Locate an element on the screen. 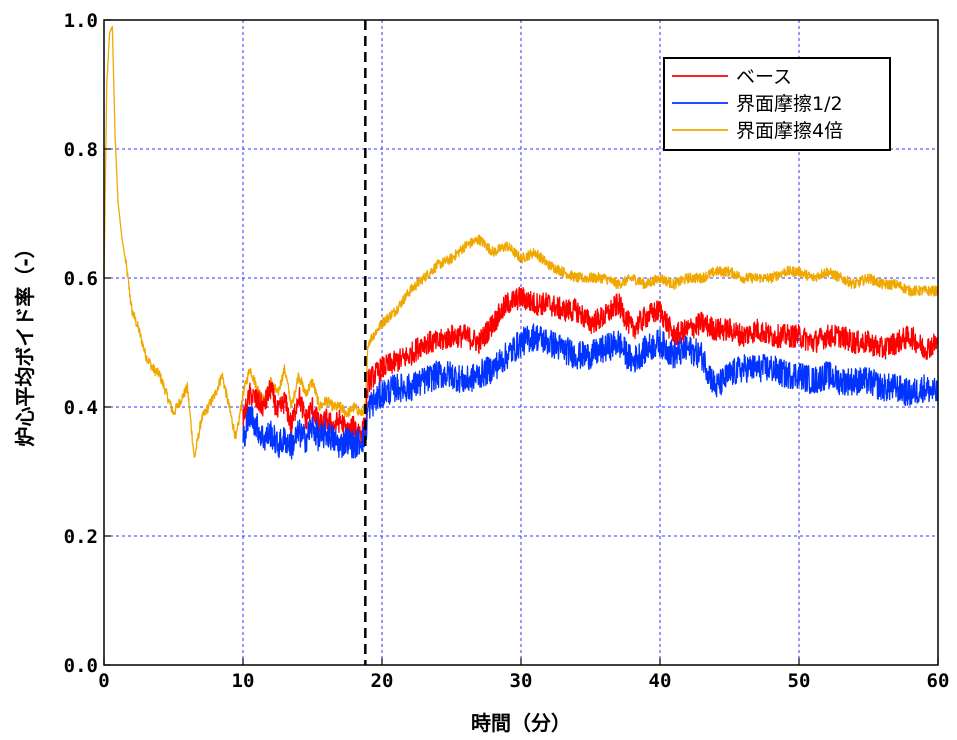 Image resolution: width=957 pixels, height=740 pixels. legend-label-2: 界面摩擦4倍 is located at coordinates (789, 131).